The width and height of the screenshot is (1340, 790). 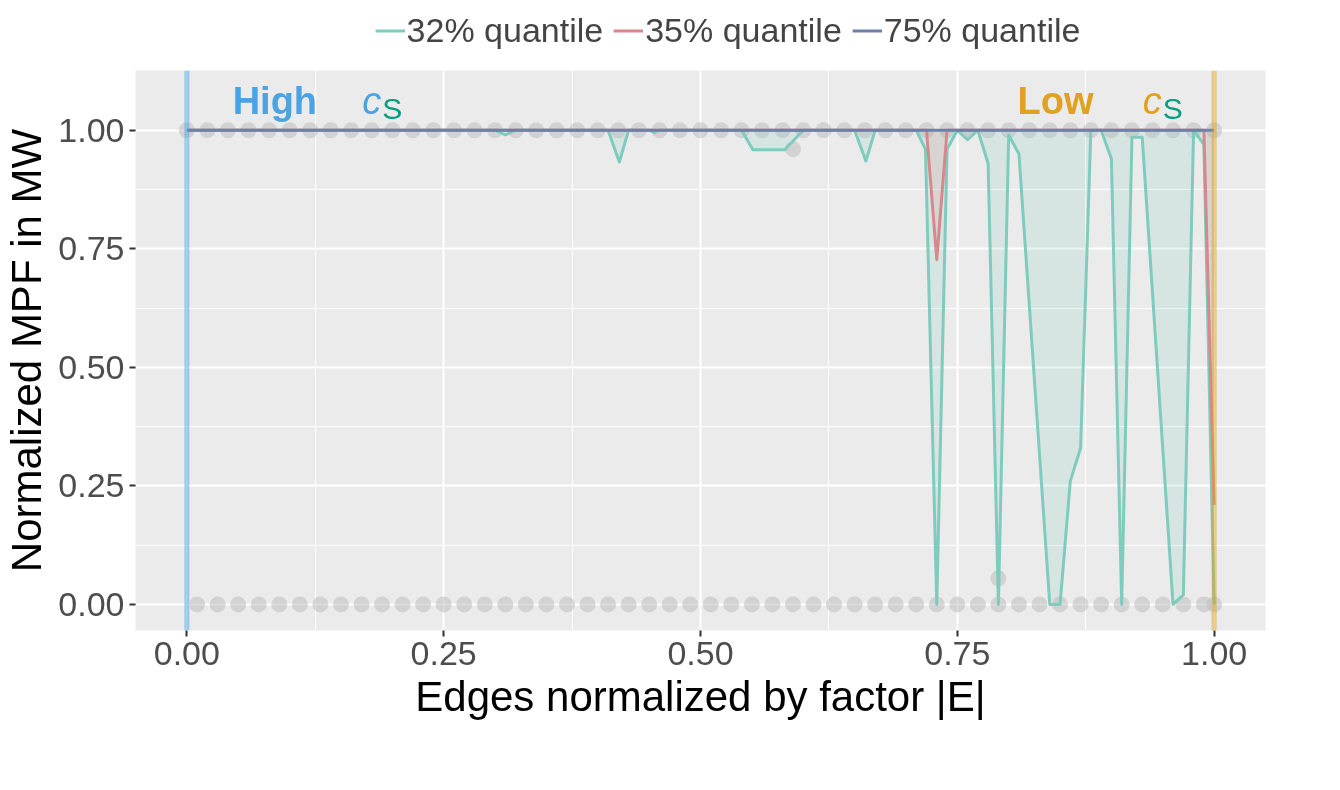 I want to click on legend-label: 75% quantile, so click(x=982, y=30).